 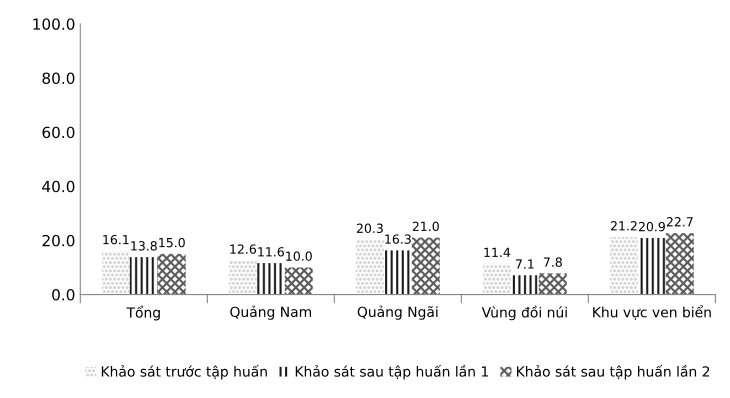 What do you see at coordinates (425, 227) in the screenshot?
I see `data-label: 21.0` at bounding box center [425, 227].